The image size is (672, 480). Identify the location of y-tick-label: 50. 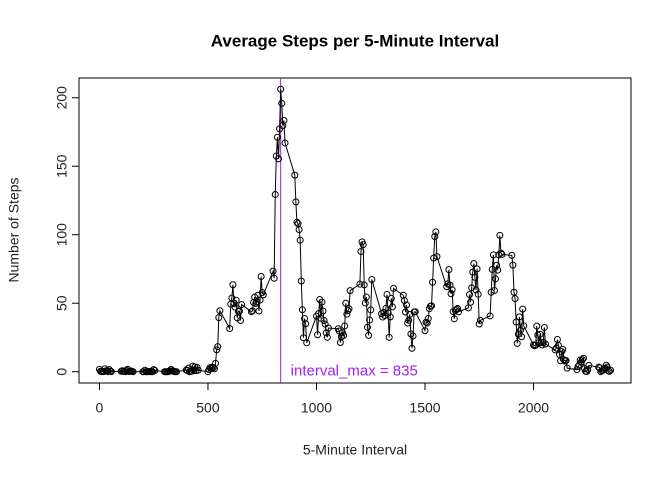
(62, 303).